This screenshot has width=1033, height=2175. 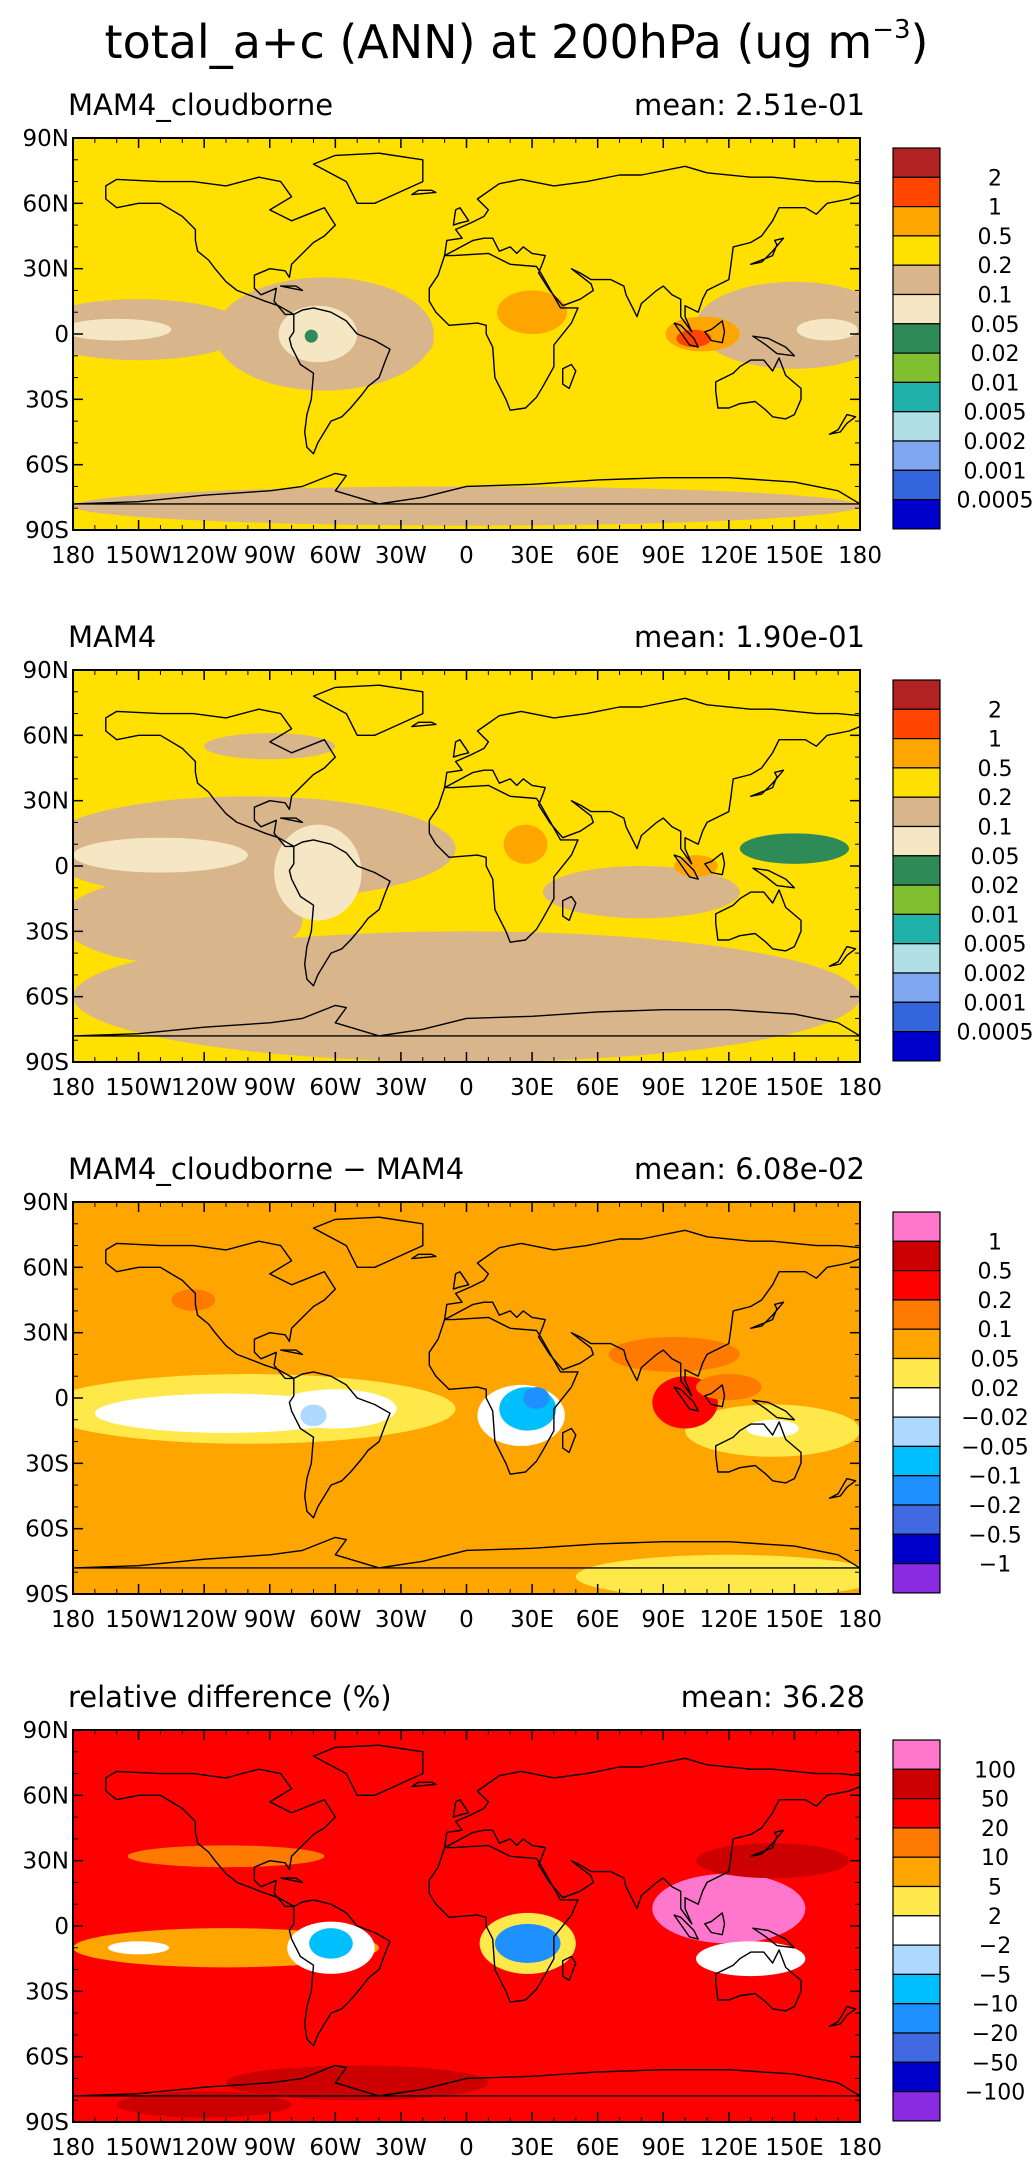 What do you see at coordinates (772, 1697) in the screenshot?
I see `panel-4-mean: mean: 36.28` at bounding box center [772, 1697].